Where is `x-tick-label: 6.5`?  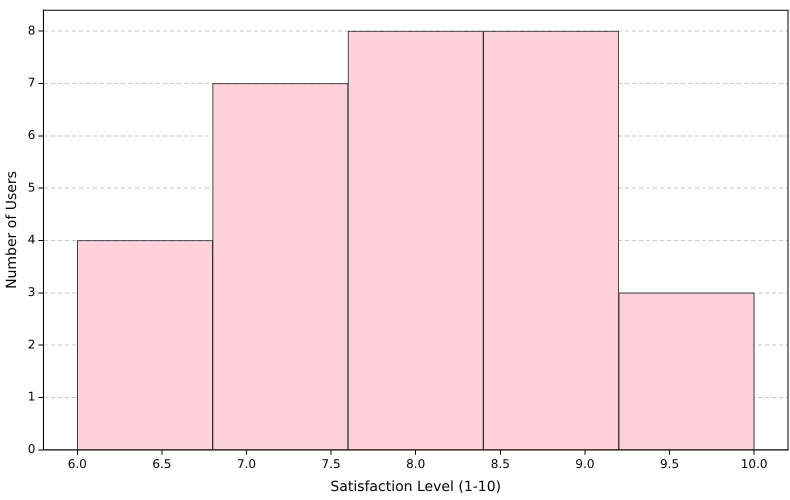 x-tick-label: 6.5 is located at coordinates (162, 464).